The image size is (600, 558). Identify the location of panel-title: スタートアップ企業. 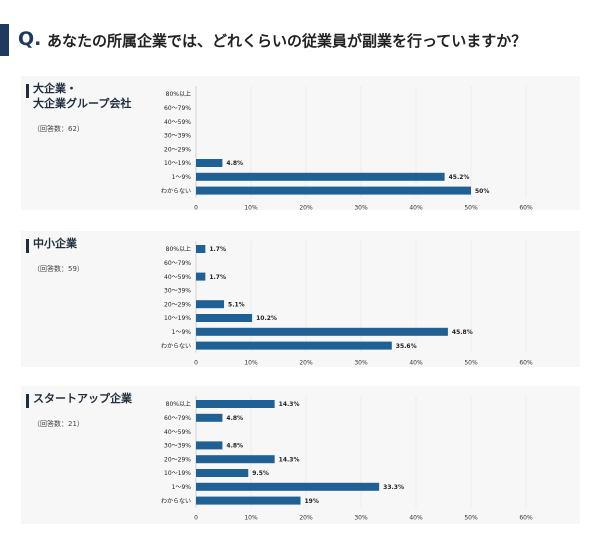
(108, 398).